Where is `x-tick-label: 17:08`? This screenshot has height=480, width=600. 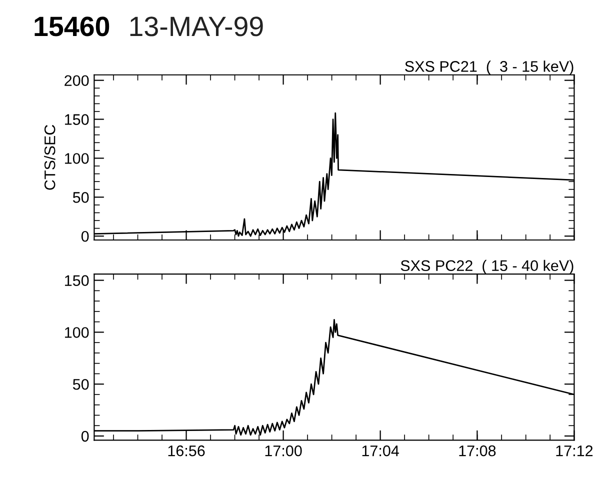
x-tick-label: 17:08 is located at coordinates (477, 450).